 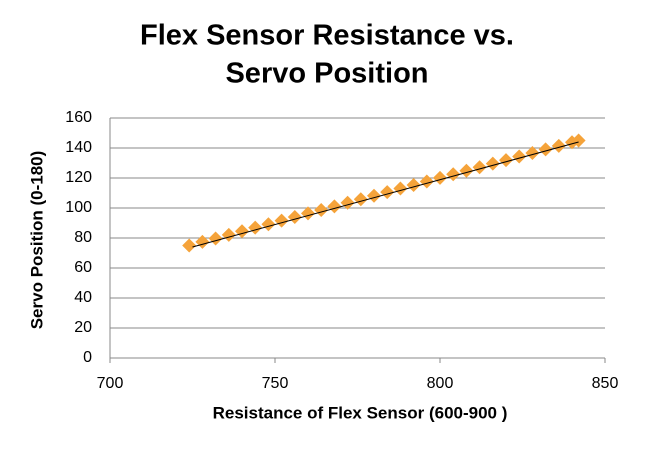 I want to click on y-tick-label: 40, so click(x=83, y=297).